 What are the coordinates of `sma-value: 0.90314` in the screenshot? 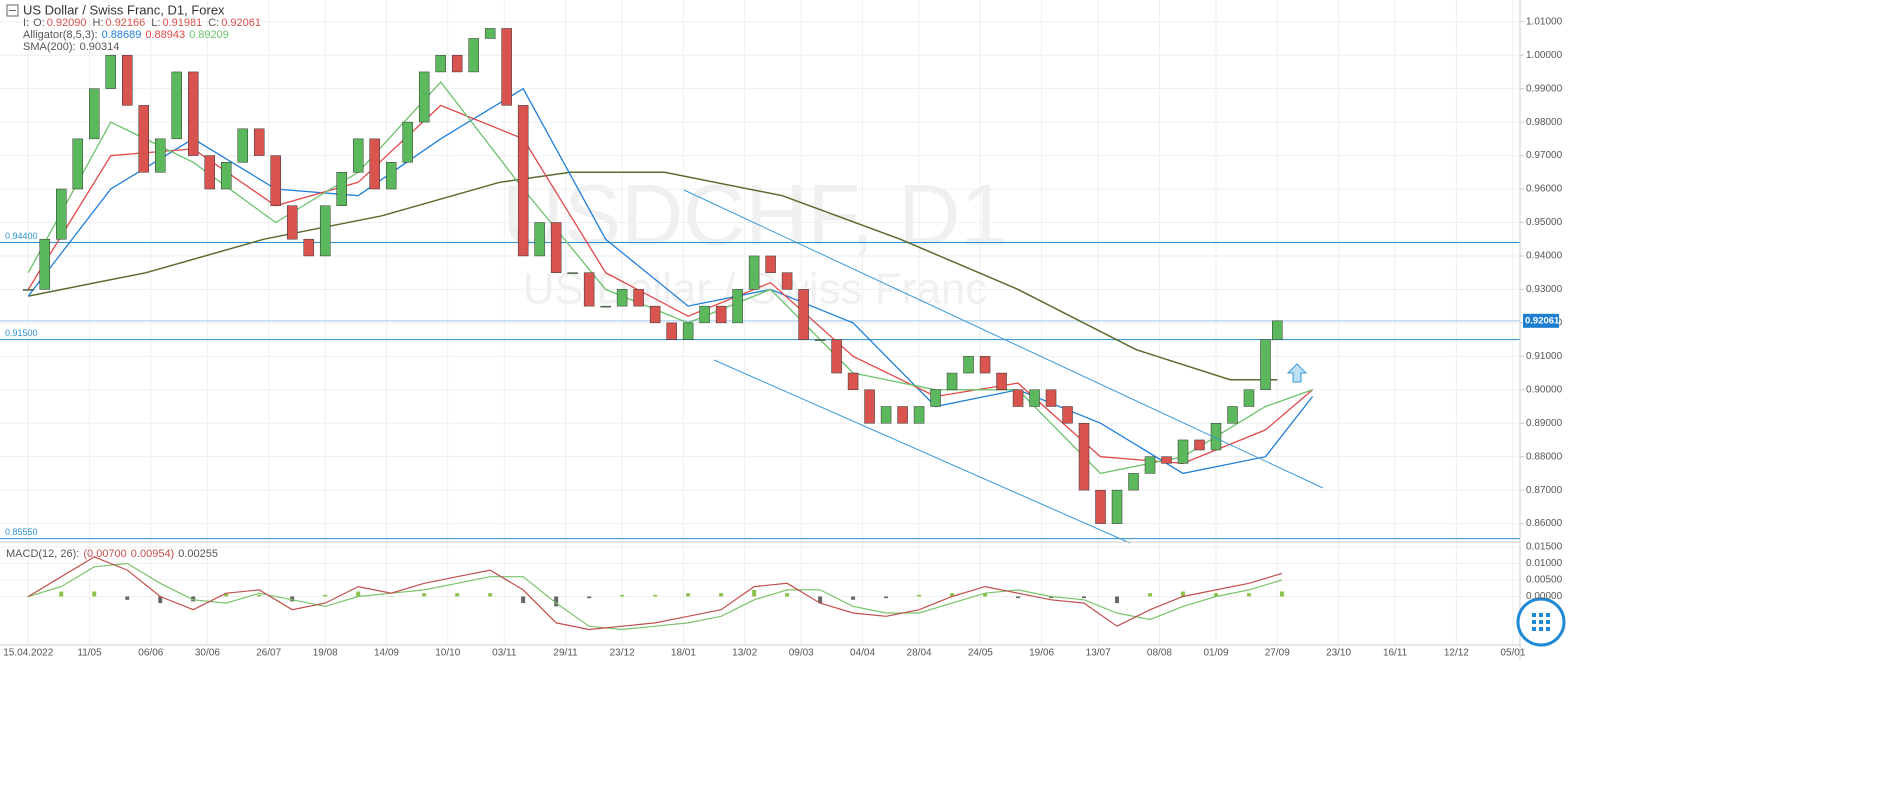 It's located at (100, 47).